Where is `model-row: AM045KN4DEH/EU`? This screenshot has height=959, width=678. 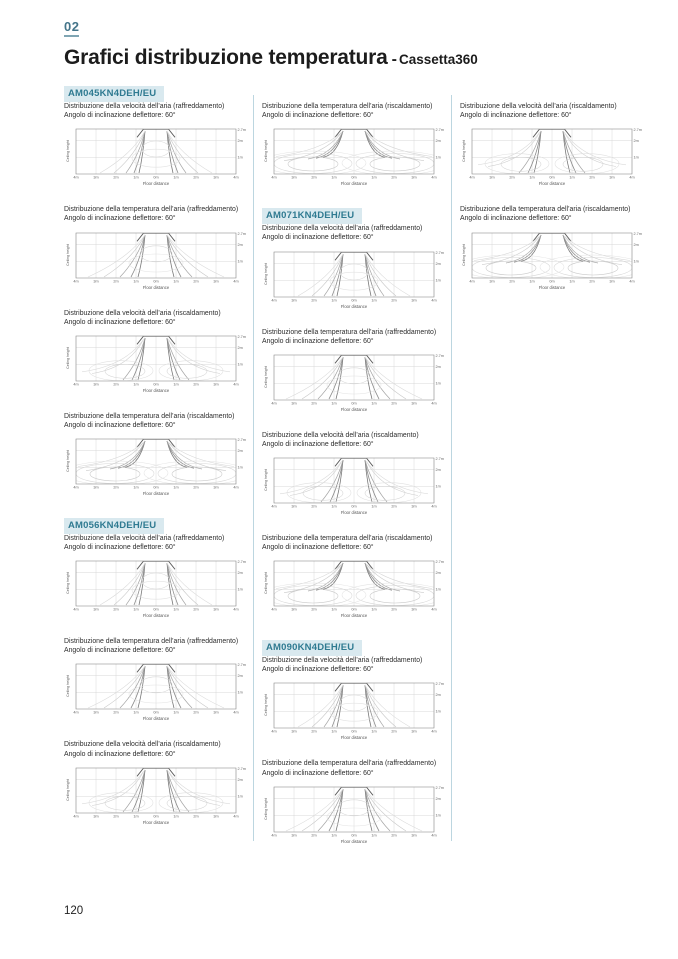
model-row: AM045KN4DEH/EU is located at coordinates (155, 93).